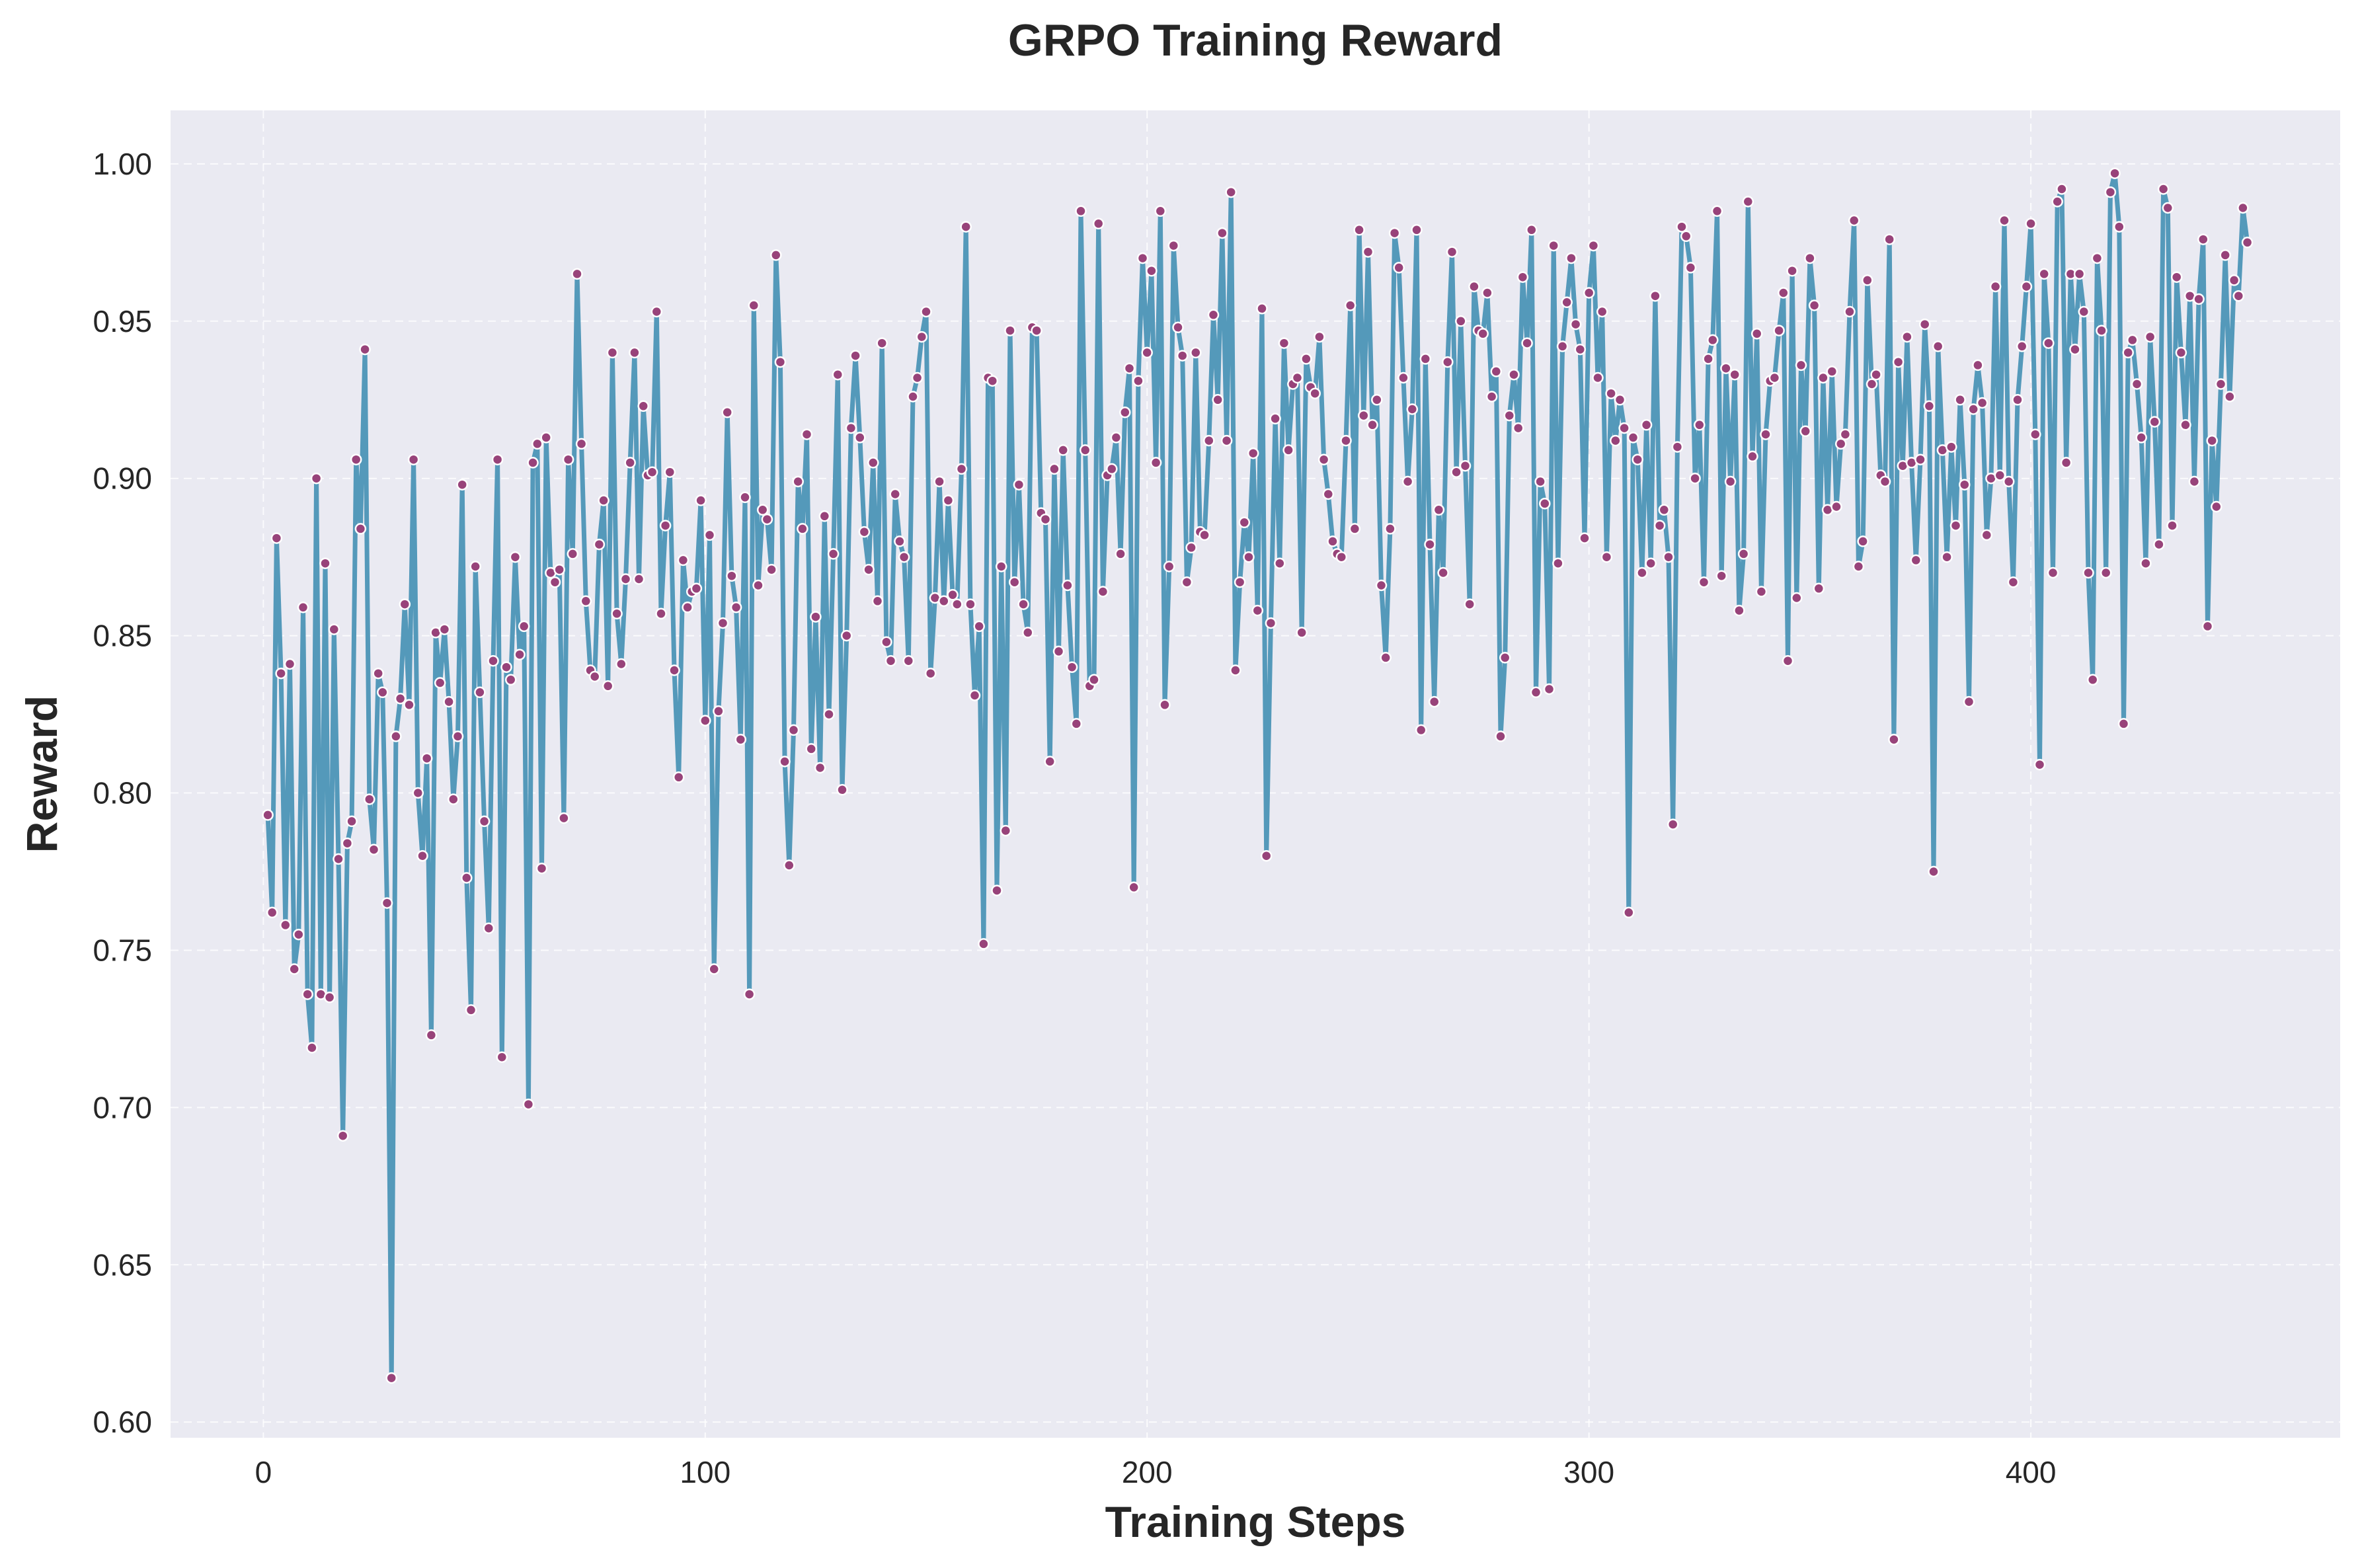 The width and height of the screenshot is (2360, 1568). I want to click on y-axis-label: Reward, so click(41, 774).